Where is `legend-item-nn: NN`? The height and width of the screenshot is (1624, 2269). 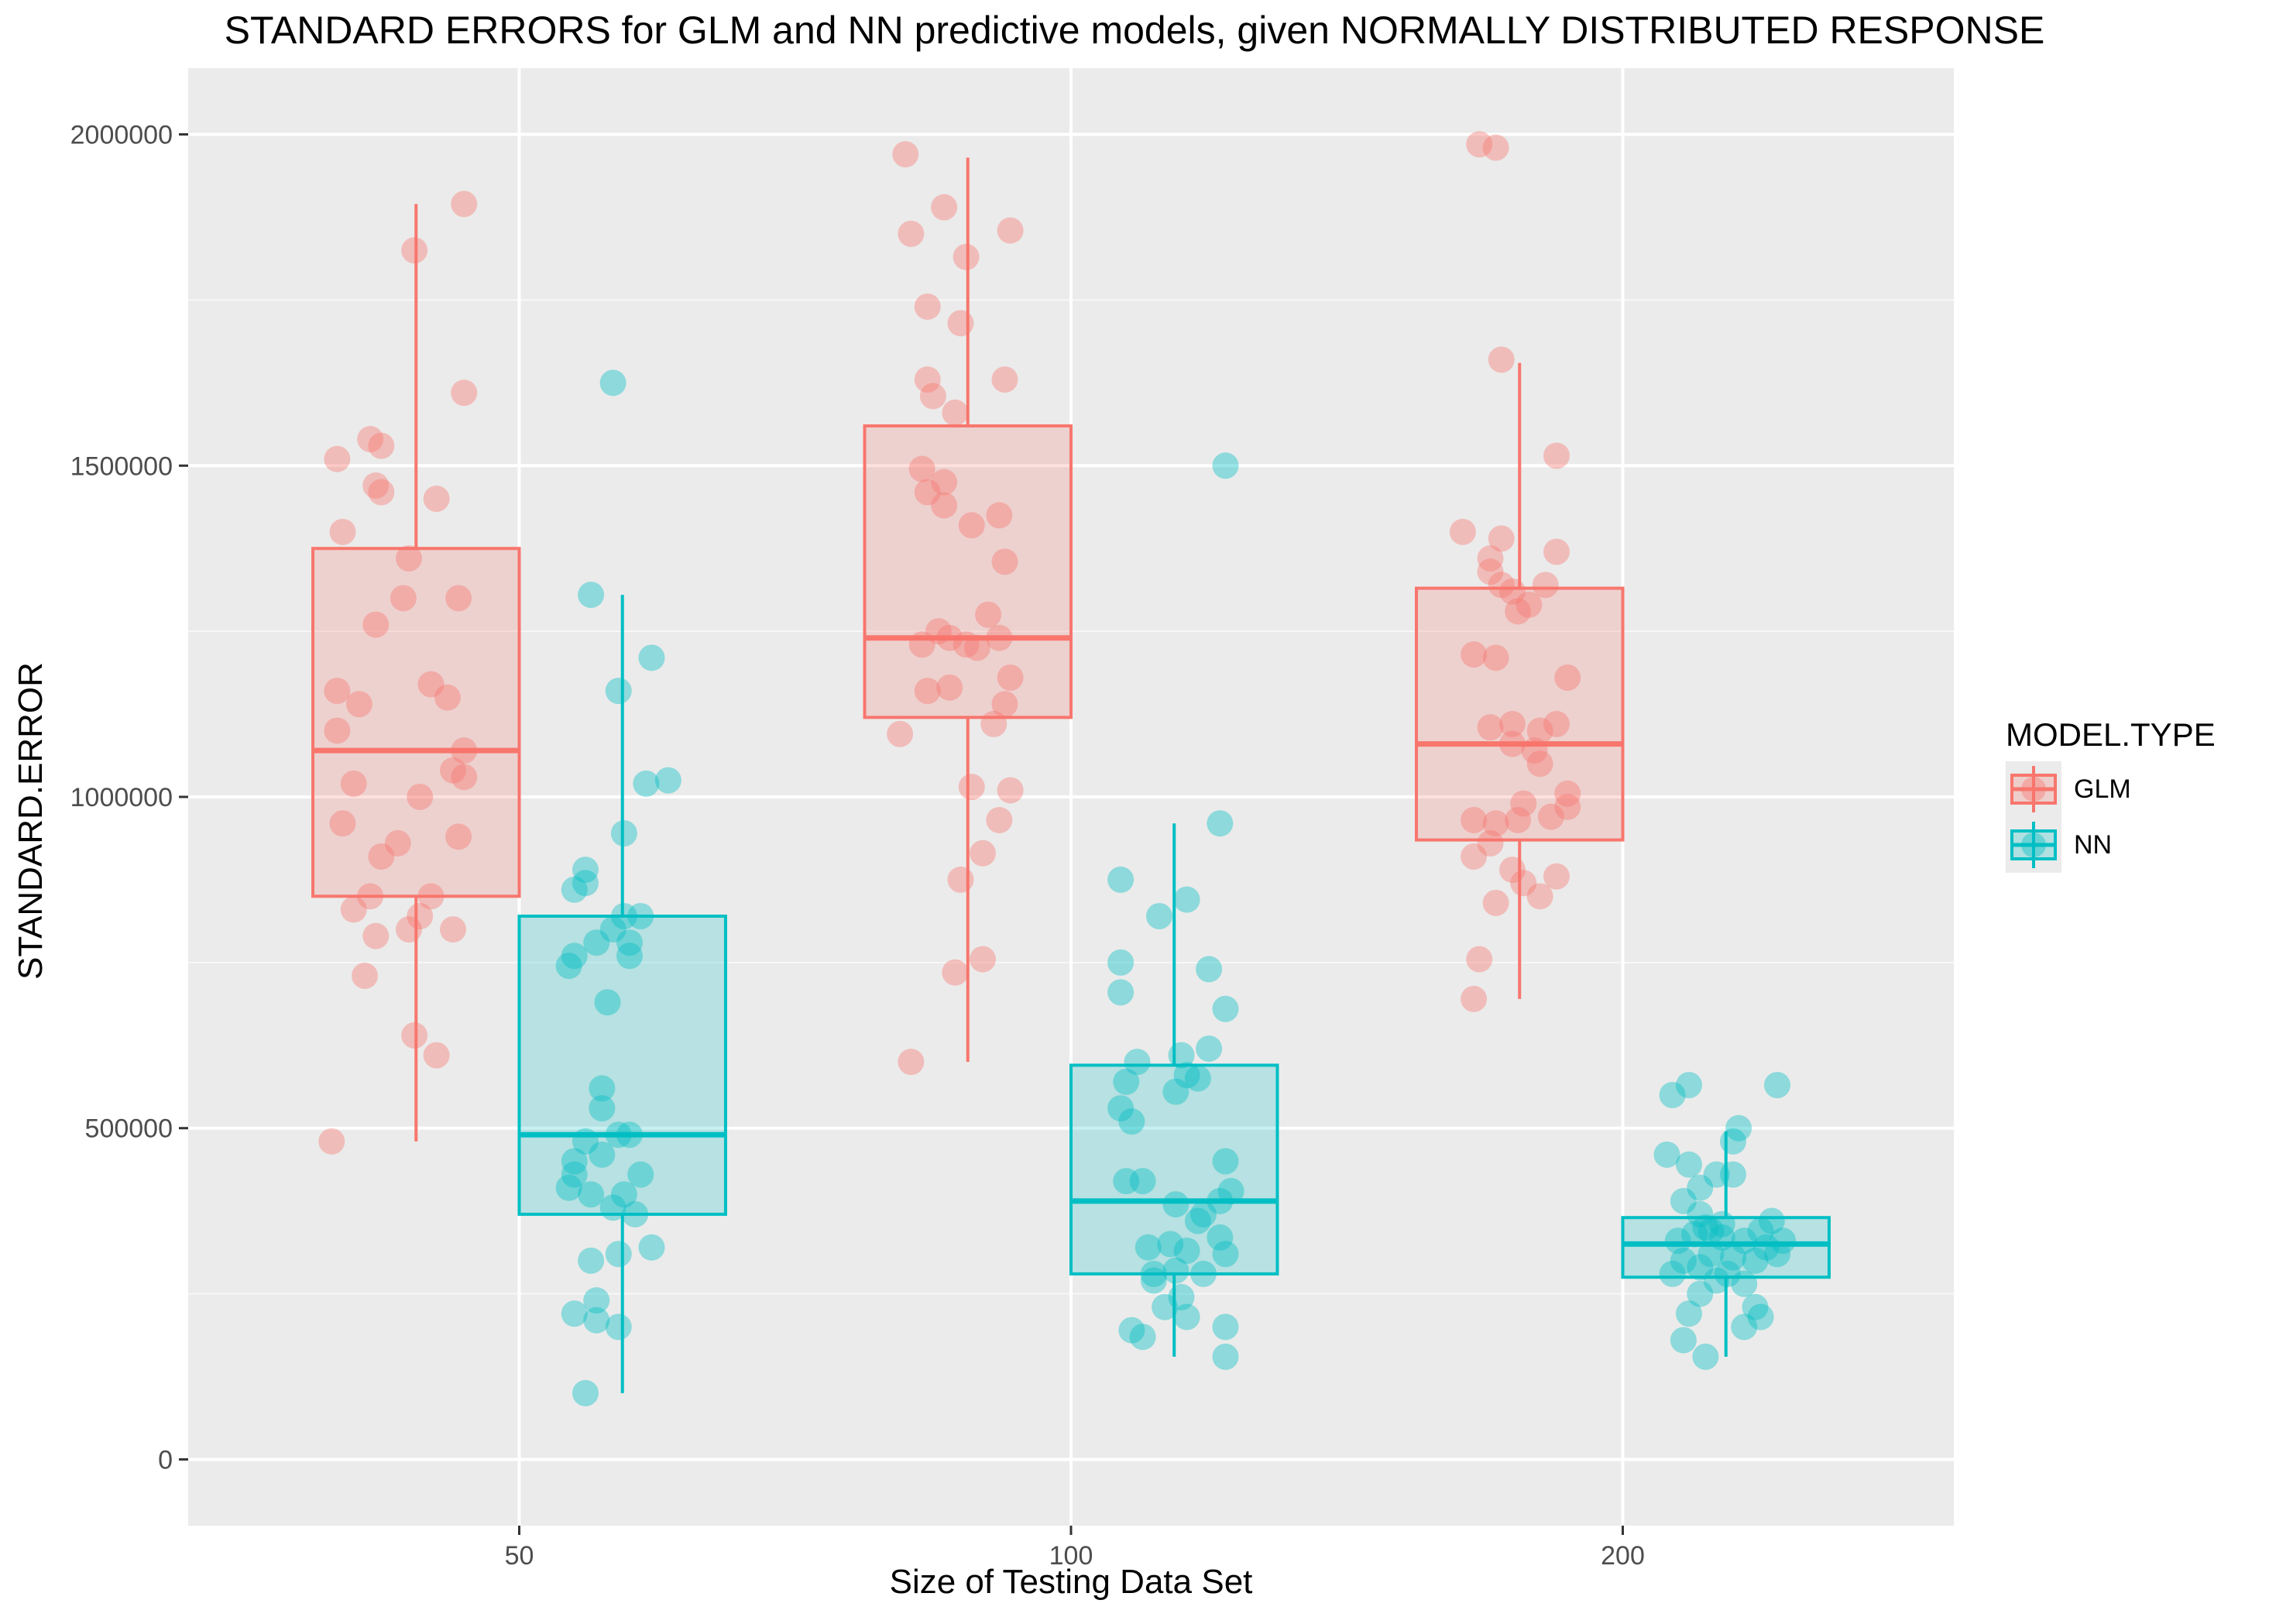
legend-item-nn: NN is located at coordinates (2111, 845).